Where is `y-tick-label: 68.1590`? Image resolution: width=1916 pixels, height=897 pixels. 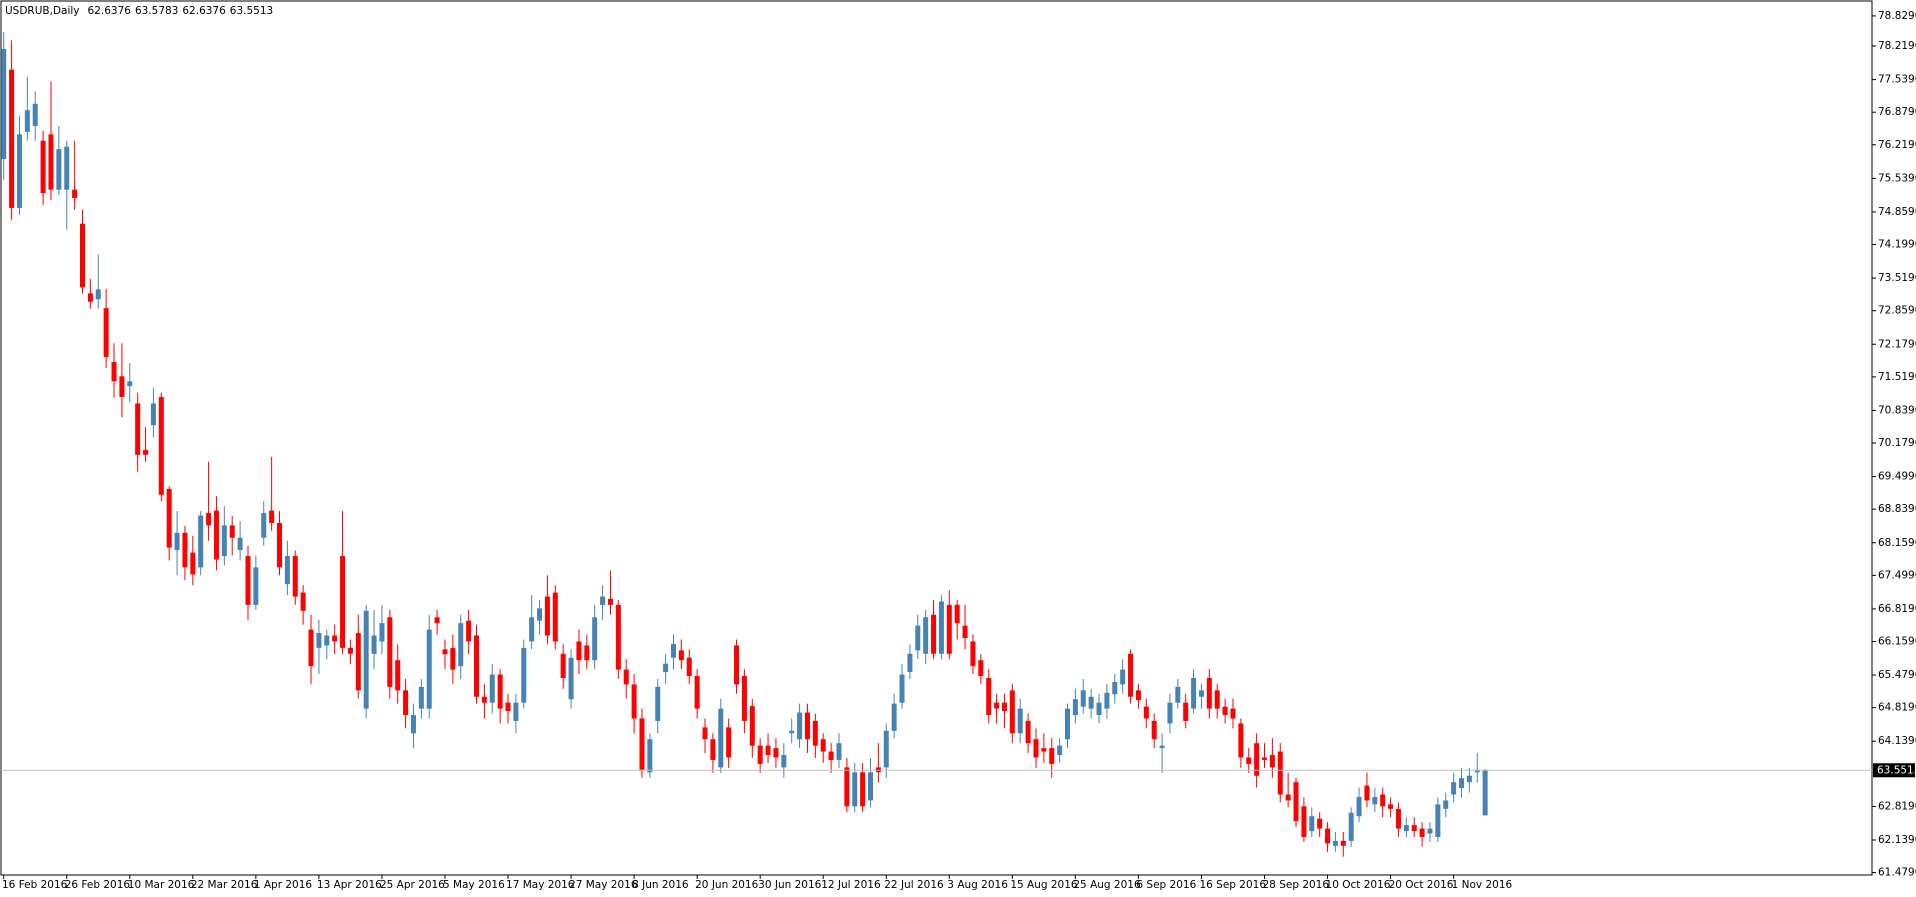
y-tick-label: 68.1590 is located at coordinates (1897, 543).